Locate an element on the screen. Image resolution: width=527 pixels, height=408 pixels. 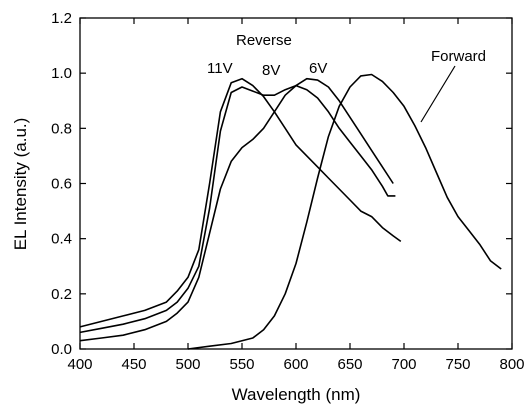
x-tick-label: 600 is located at coordinates (295, 364).